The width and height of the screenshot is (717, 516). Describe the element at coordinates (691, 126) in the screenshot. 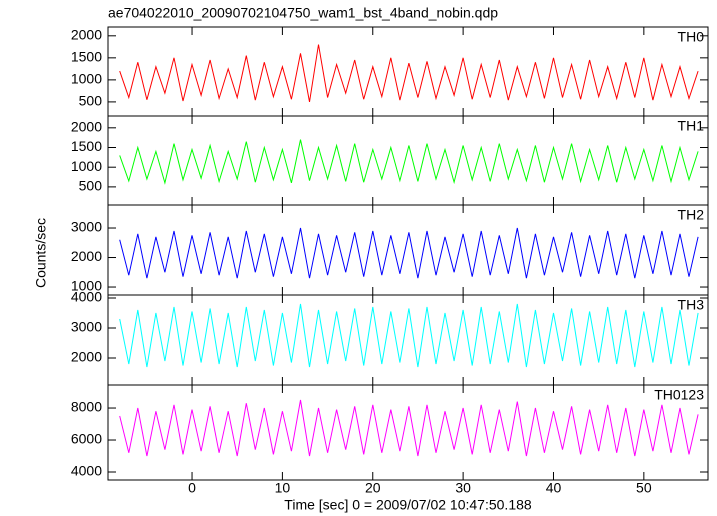

I see `series-name: TH1` at that location.